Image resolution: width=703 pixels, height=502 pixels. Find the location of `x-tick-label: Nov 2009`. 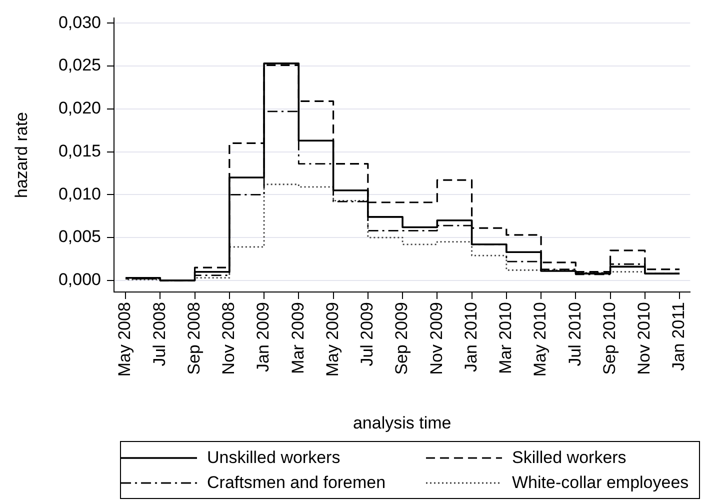

x-tick-label: Nov 2009 is located at coordinates (436, 338).